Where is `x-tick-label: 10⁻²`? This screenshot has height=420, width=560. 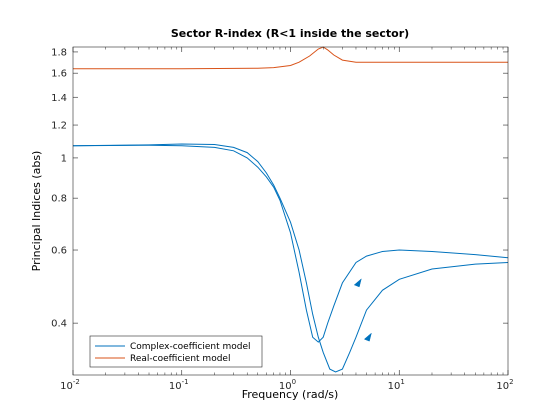 x-tick-label: 10⁻² is located at coordinates (70, 385).